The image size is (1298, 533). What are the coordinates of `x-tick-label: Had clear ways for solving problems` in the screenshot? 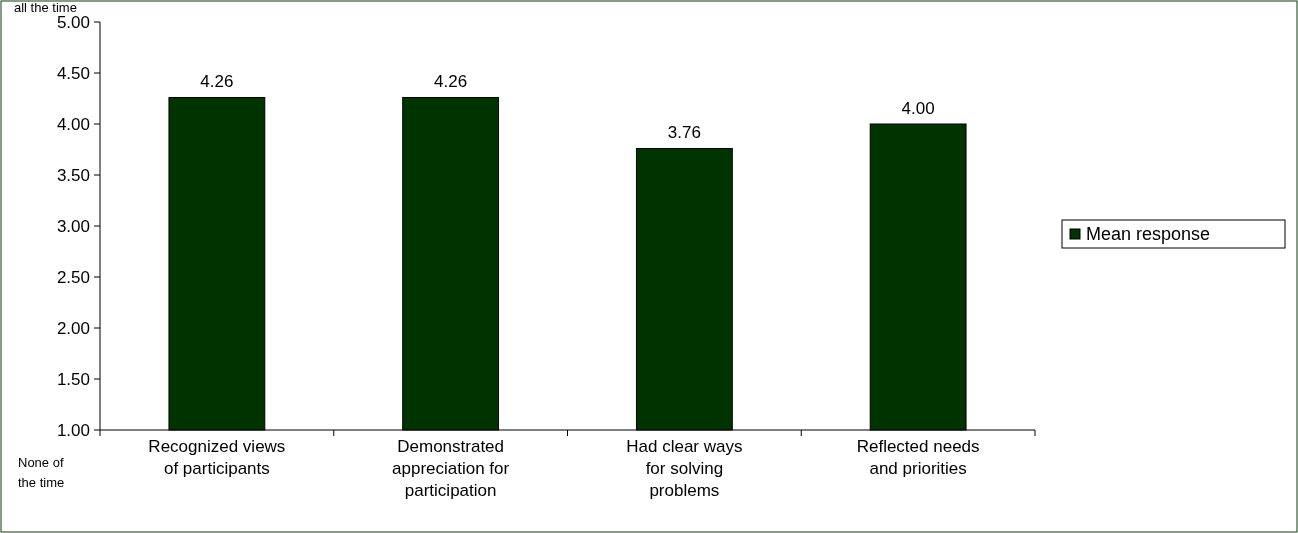 It's located at (684, 468).